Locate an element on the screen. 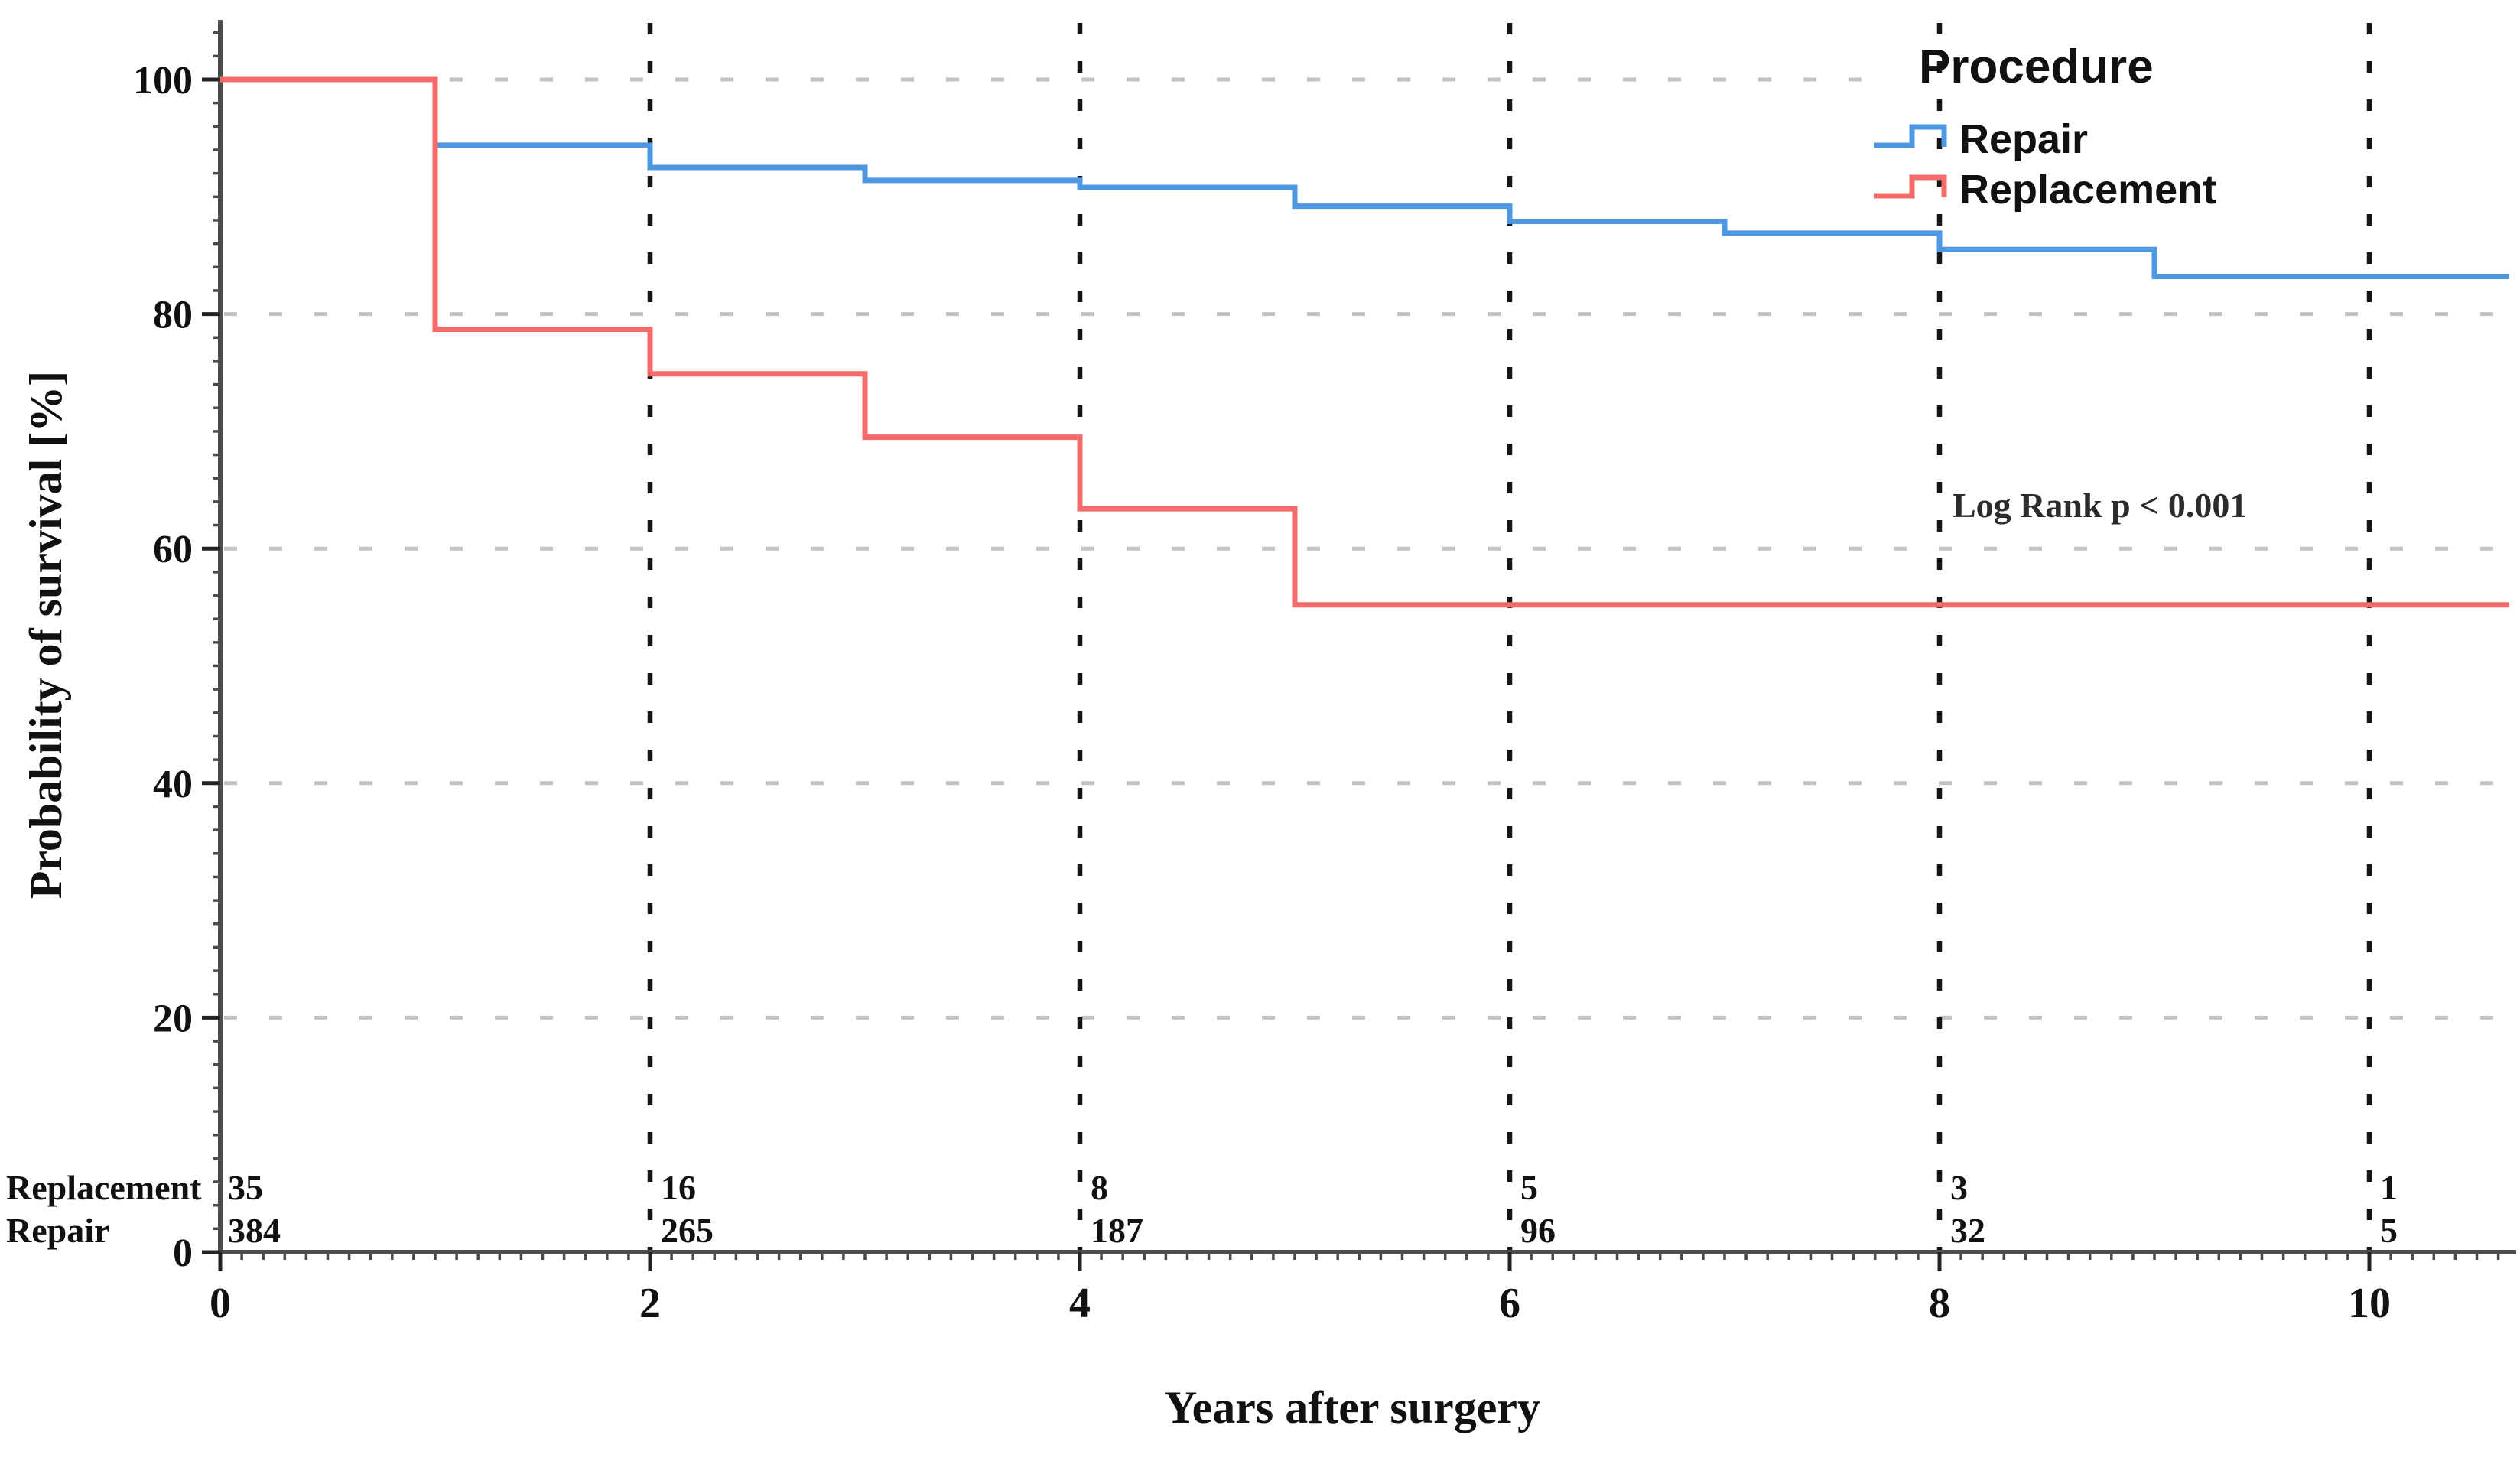 The width and height of the screenshot is (2520, 1461). x-tick-label-10: 10 is located at coordinates (2369, 1303).